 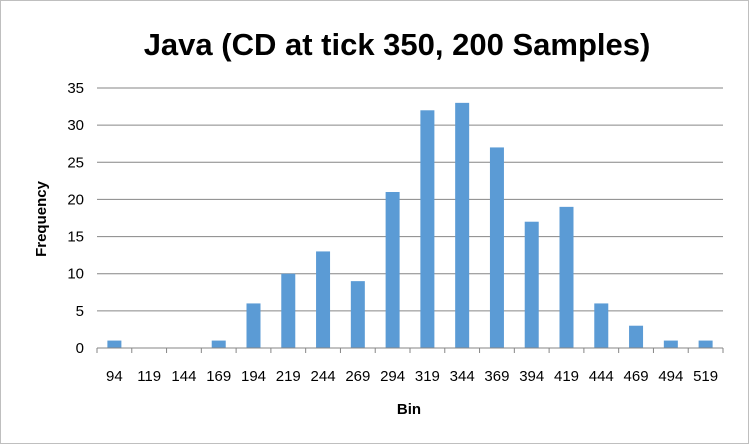 What do you see at coordinates (41, 218) in the screenshot?
I see `y-axis-title: Frequency` at bounding box center [41, 218].